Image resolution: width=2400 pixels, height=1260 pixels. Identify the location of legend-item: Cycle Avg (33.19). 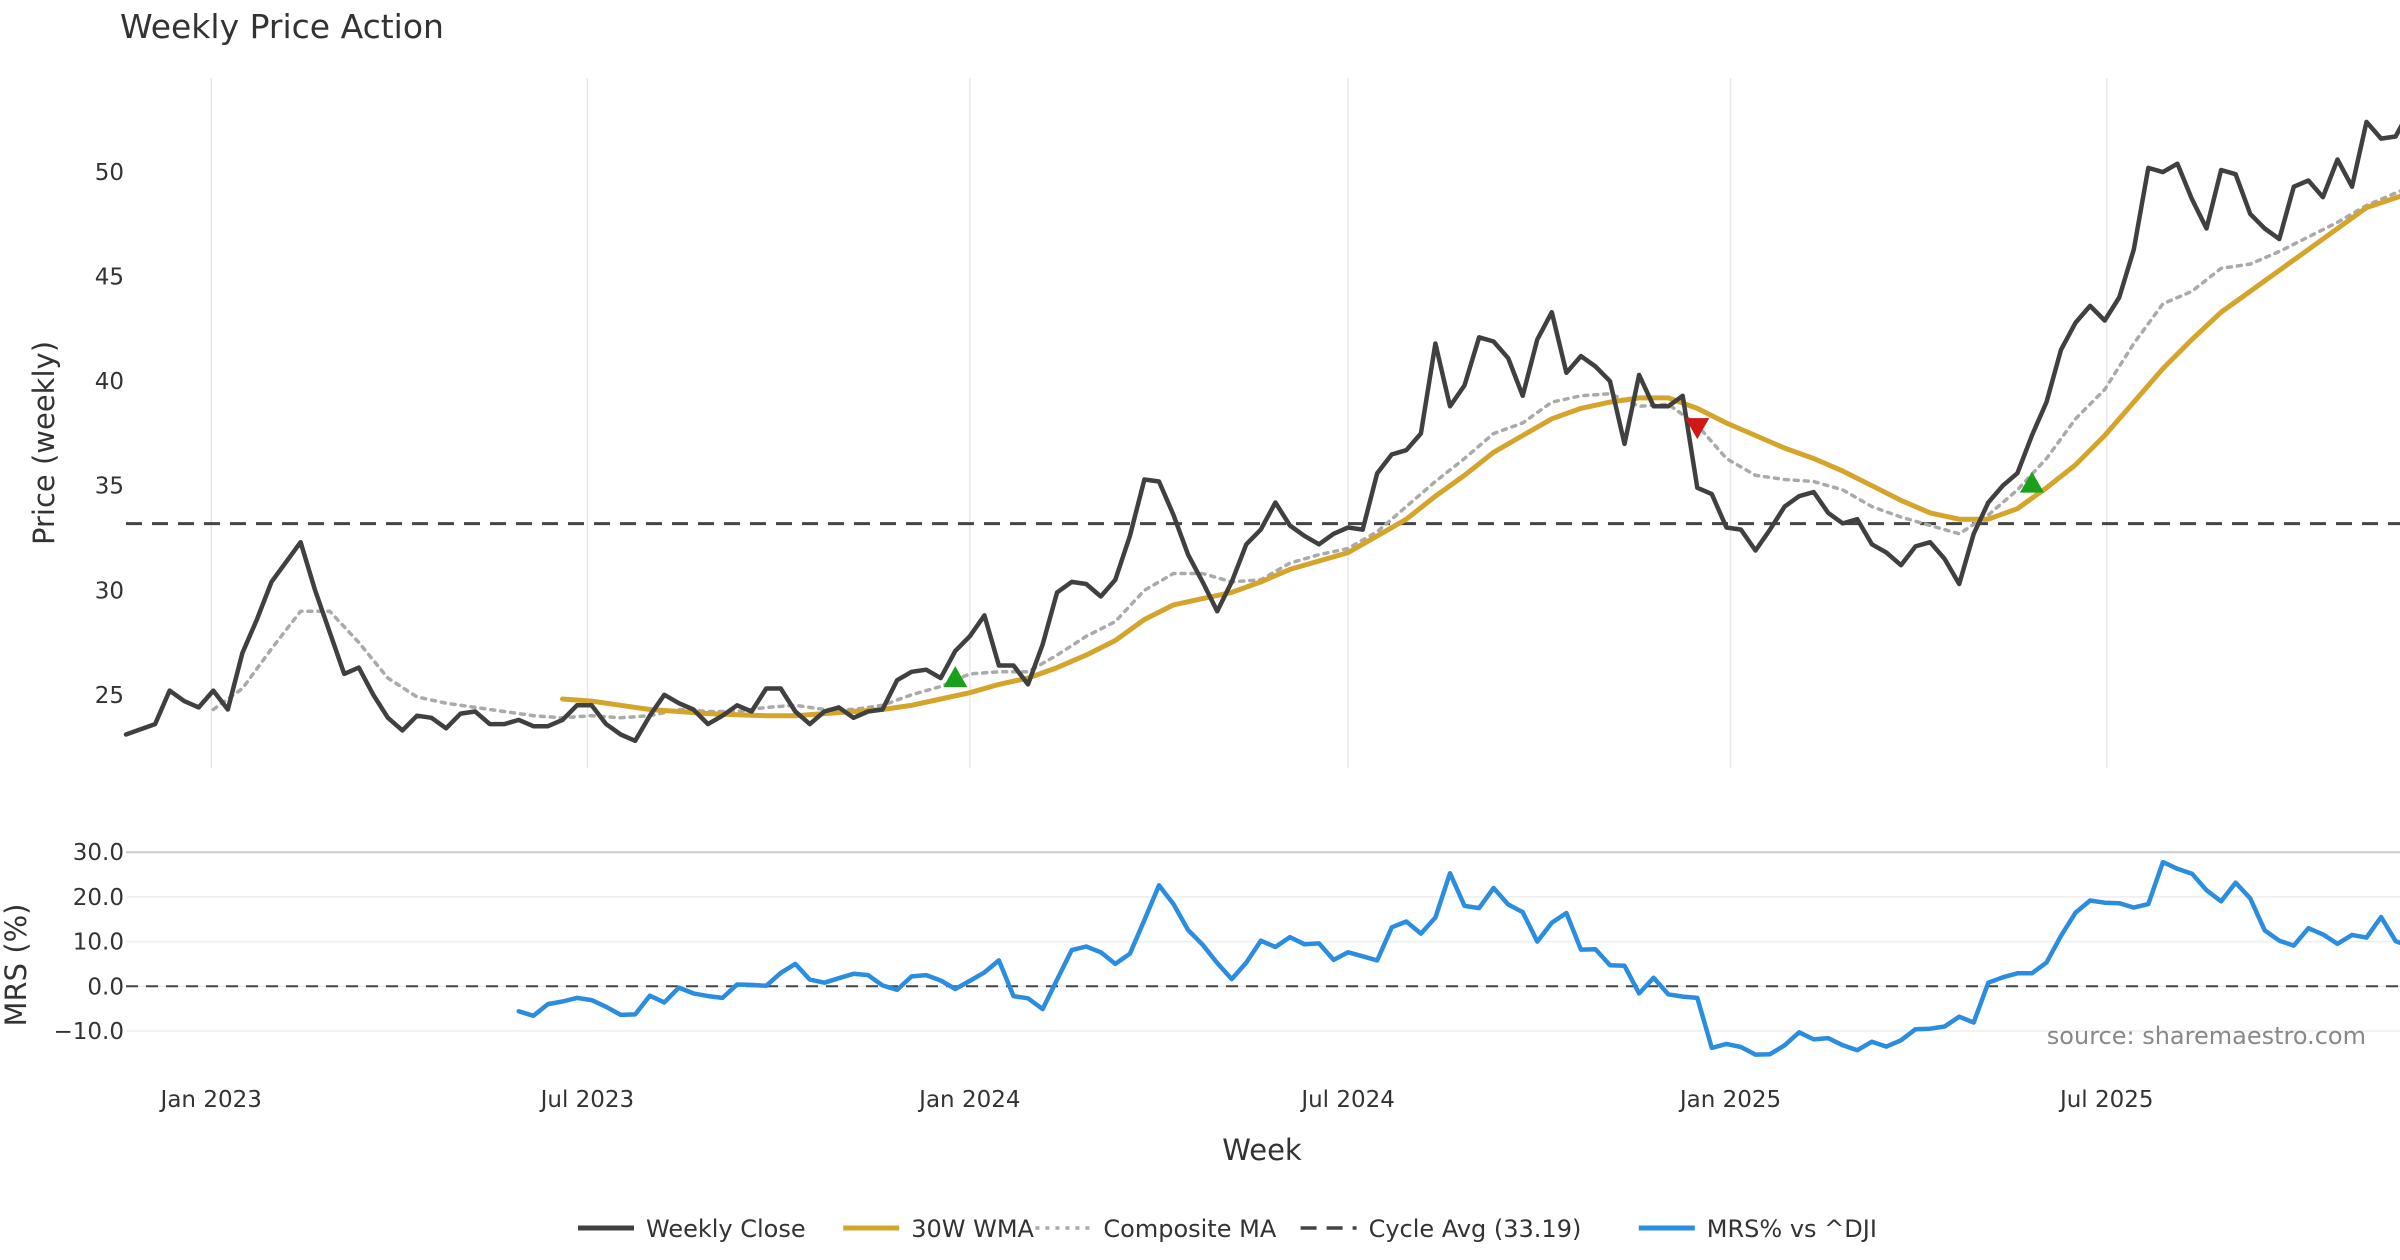
(1441, 1229).